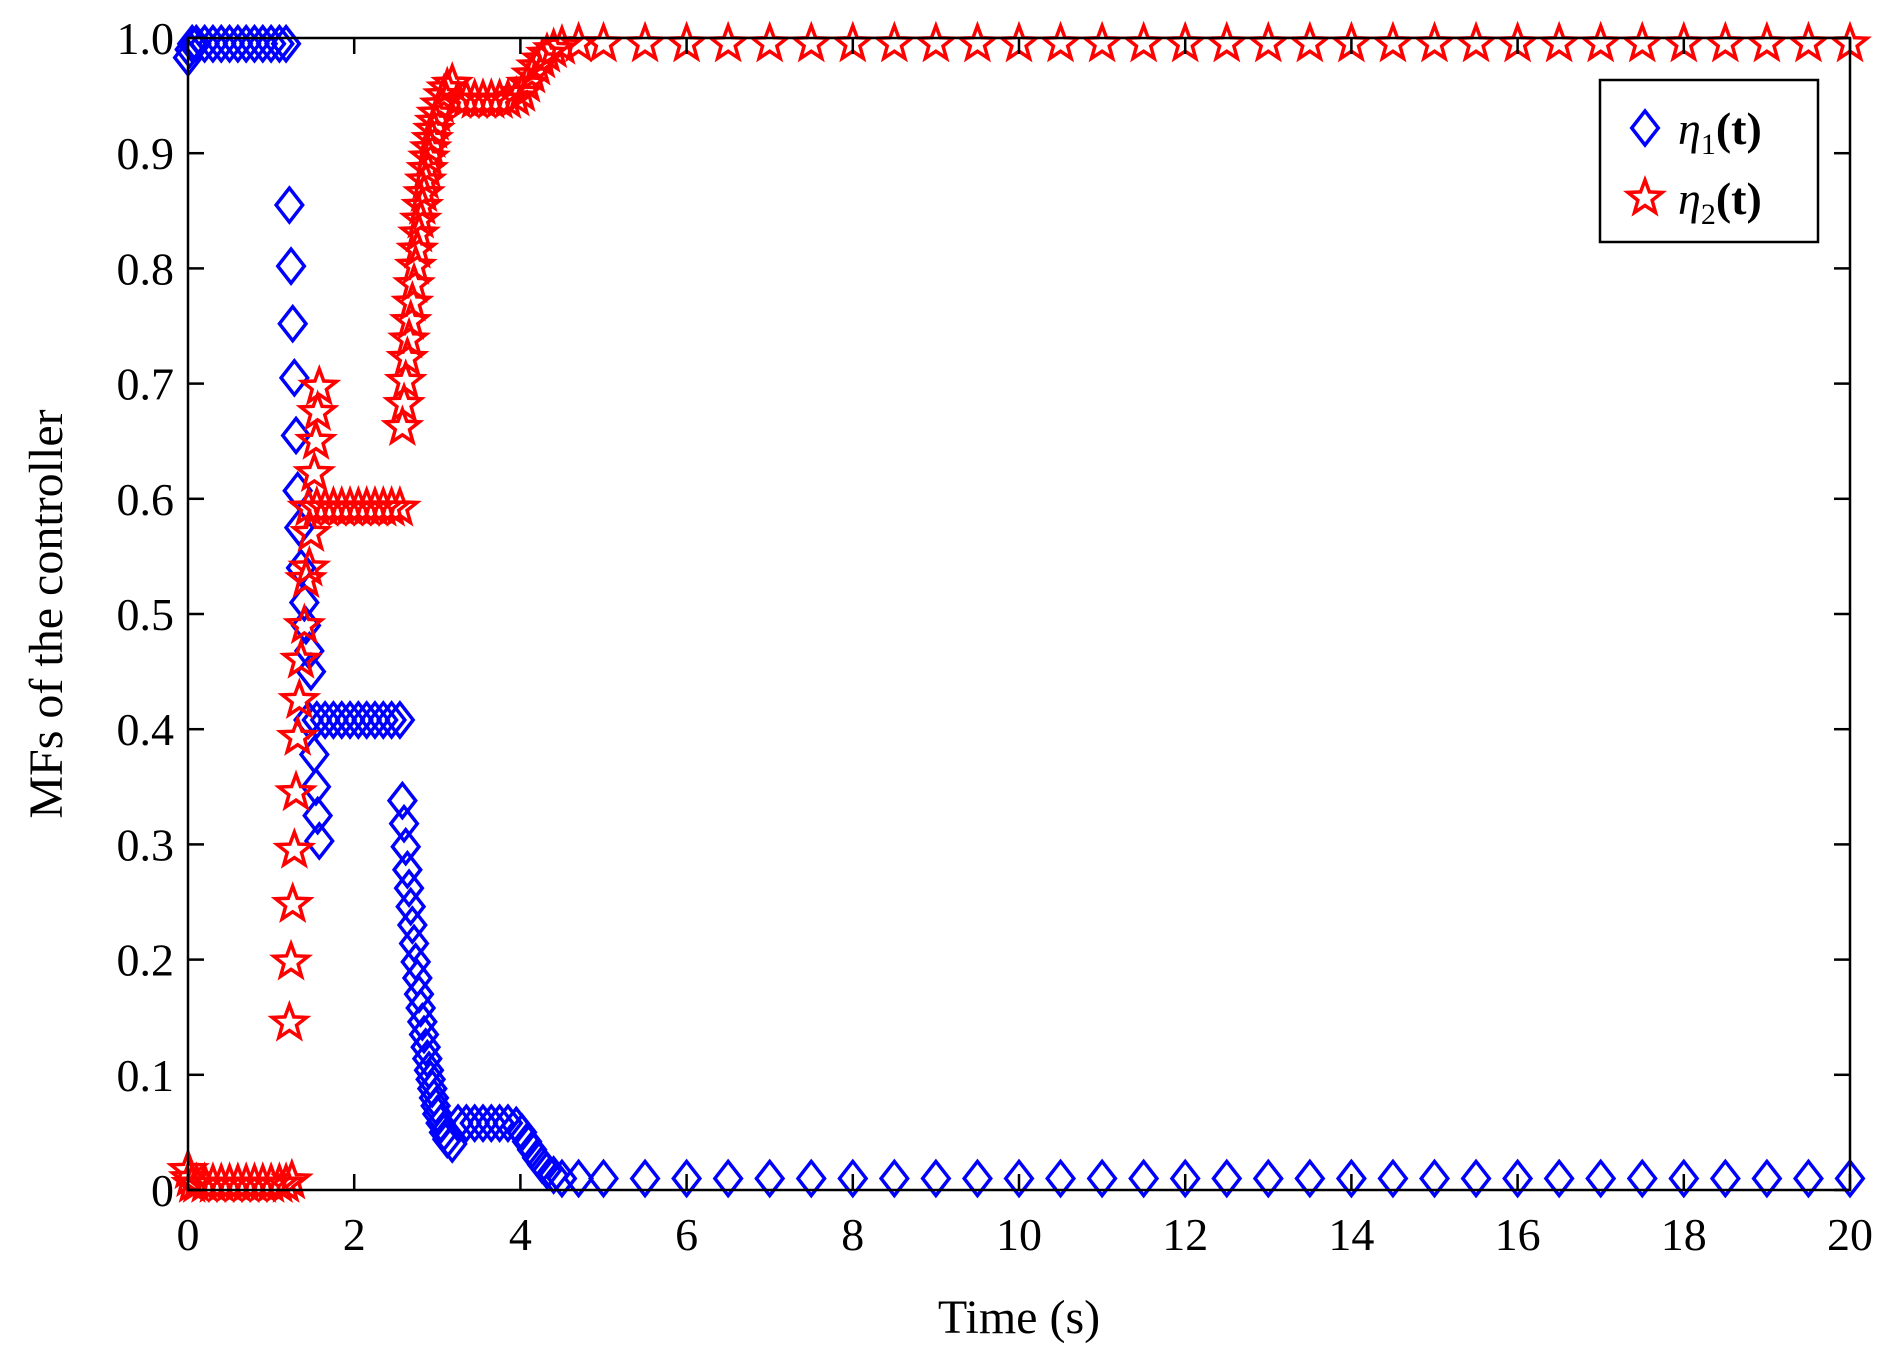 The width and height of the screenshot is (1890, 1347). What do you see at coordinates (1019, 1234) in the screenshot?
I see `x-tick-label: 10` at bounding box center [1019, 1234].